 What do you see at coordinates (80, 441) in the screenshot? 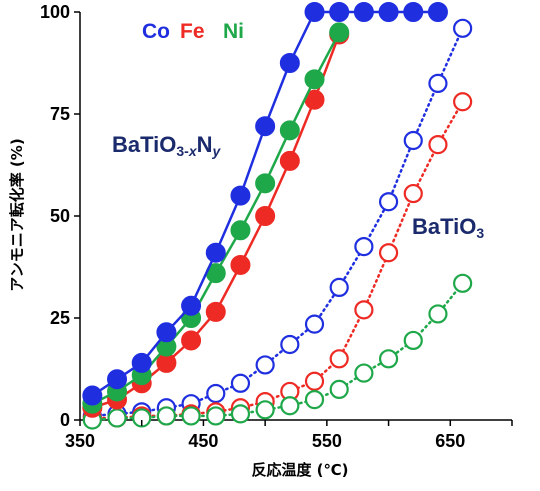
I see `x-tick-label: 350` at bounding box center [80, 441].